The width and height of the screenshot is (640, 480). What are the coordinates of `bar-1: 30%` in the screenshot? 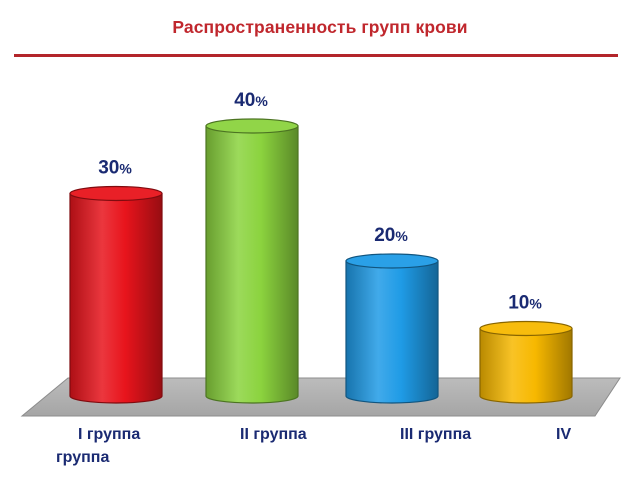 It's located at (116, 281).